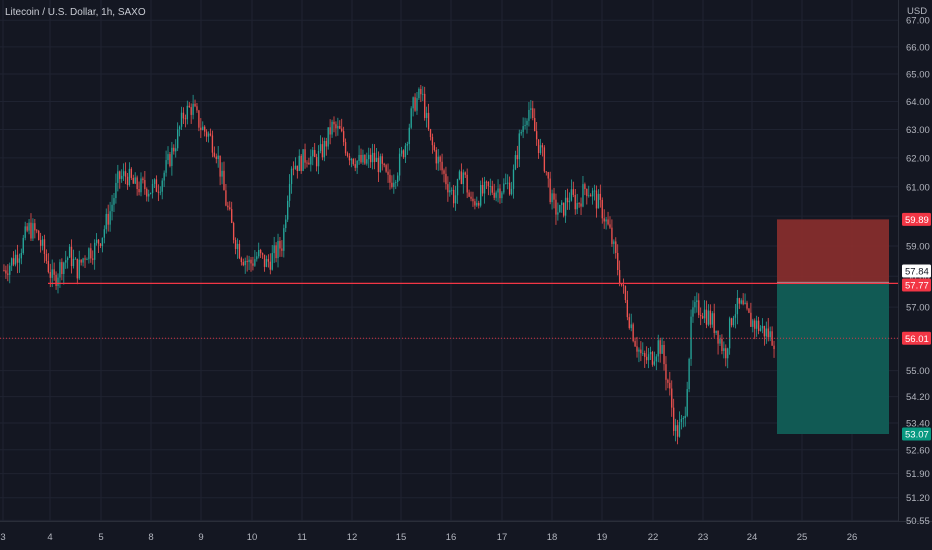  What do you see at coordinates (802, 537) in the screenshot?
I see `x-tick-label: 25` at bounding box center [802, 537].